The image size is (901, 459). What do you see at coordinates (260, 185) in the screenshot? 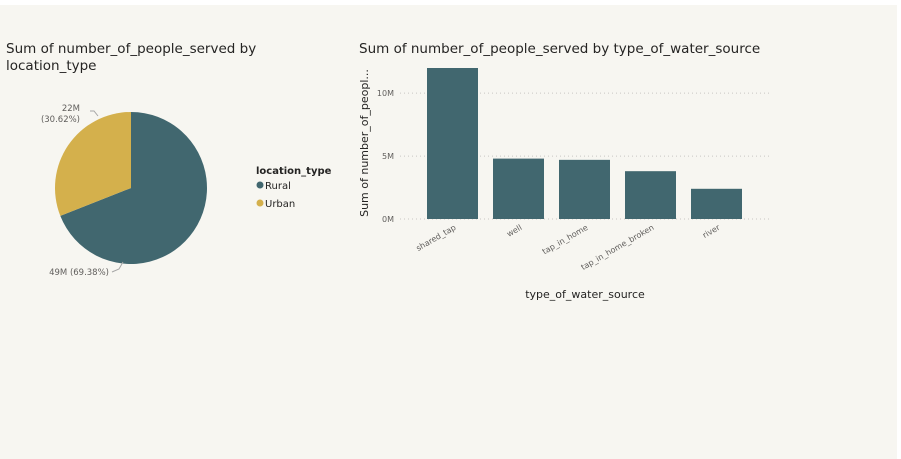
I see `legend-rural-marker` at bounding box center [260, 185].